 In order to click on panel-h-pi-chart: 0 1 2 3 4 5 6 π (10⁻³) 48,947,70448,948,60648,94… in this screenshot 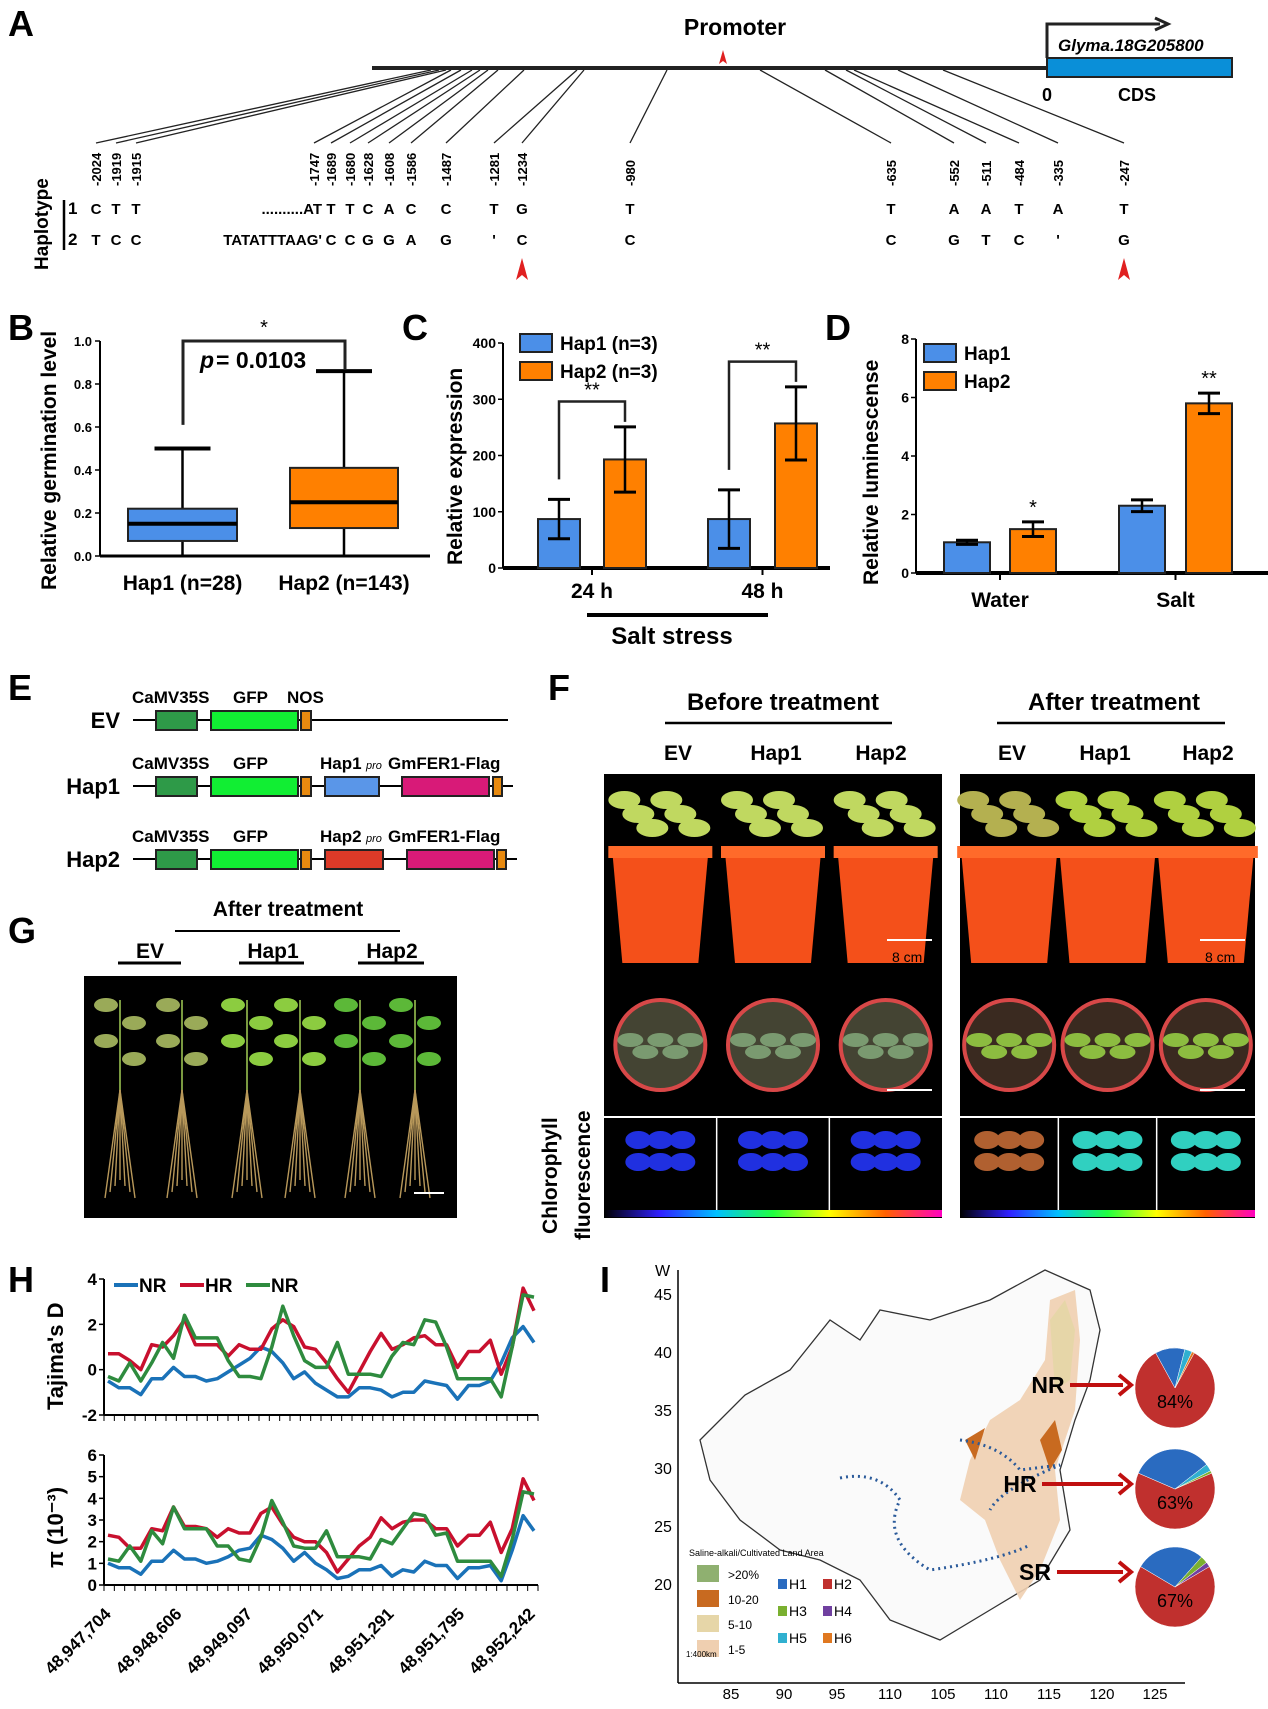, I will do `click(290, 1562)`.